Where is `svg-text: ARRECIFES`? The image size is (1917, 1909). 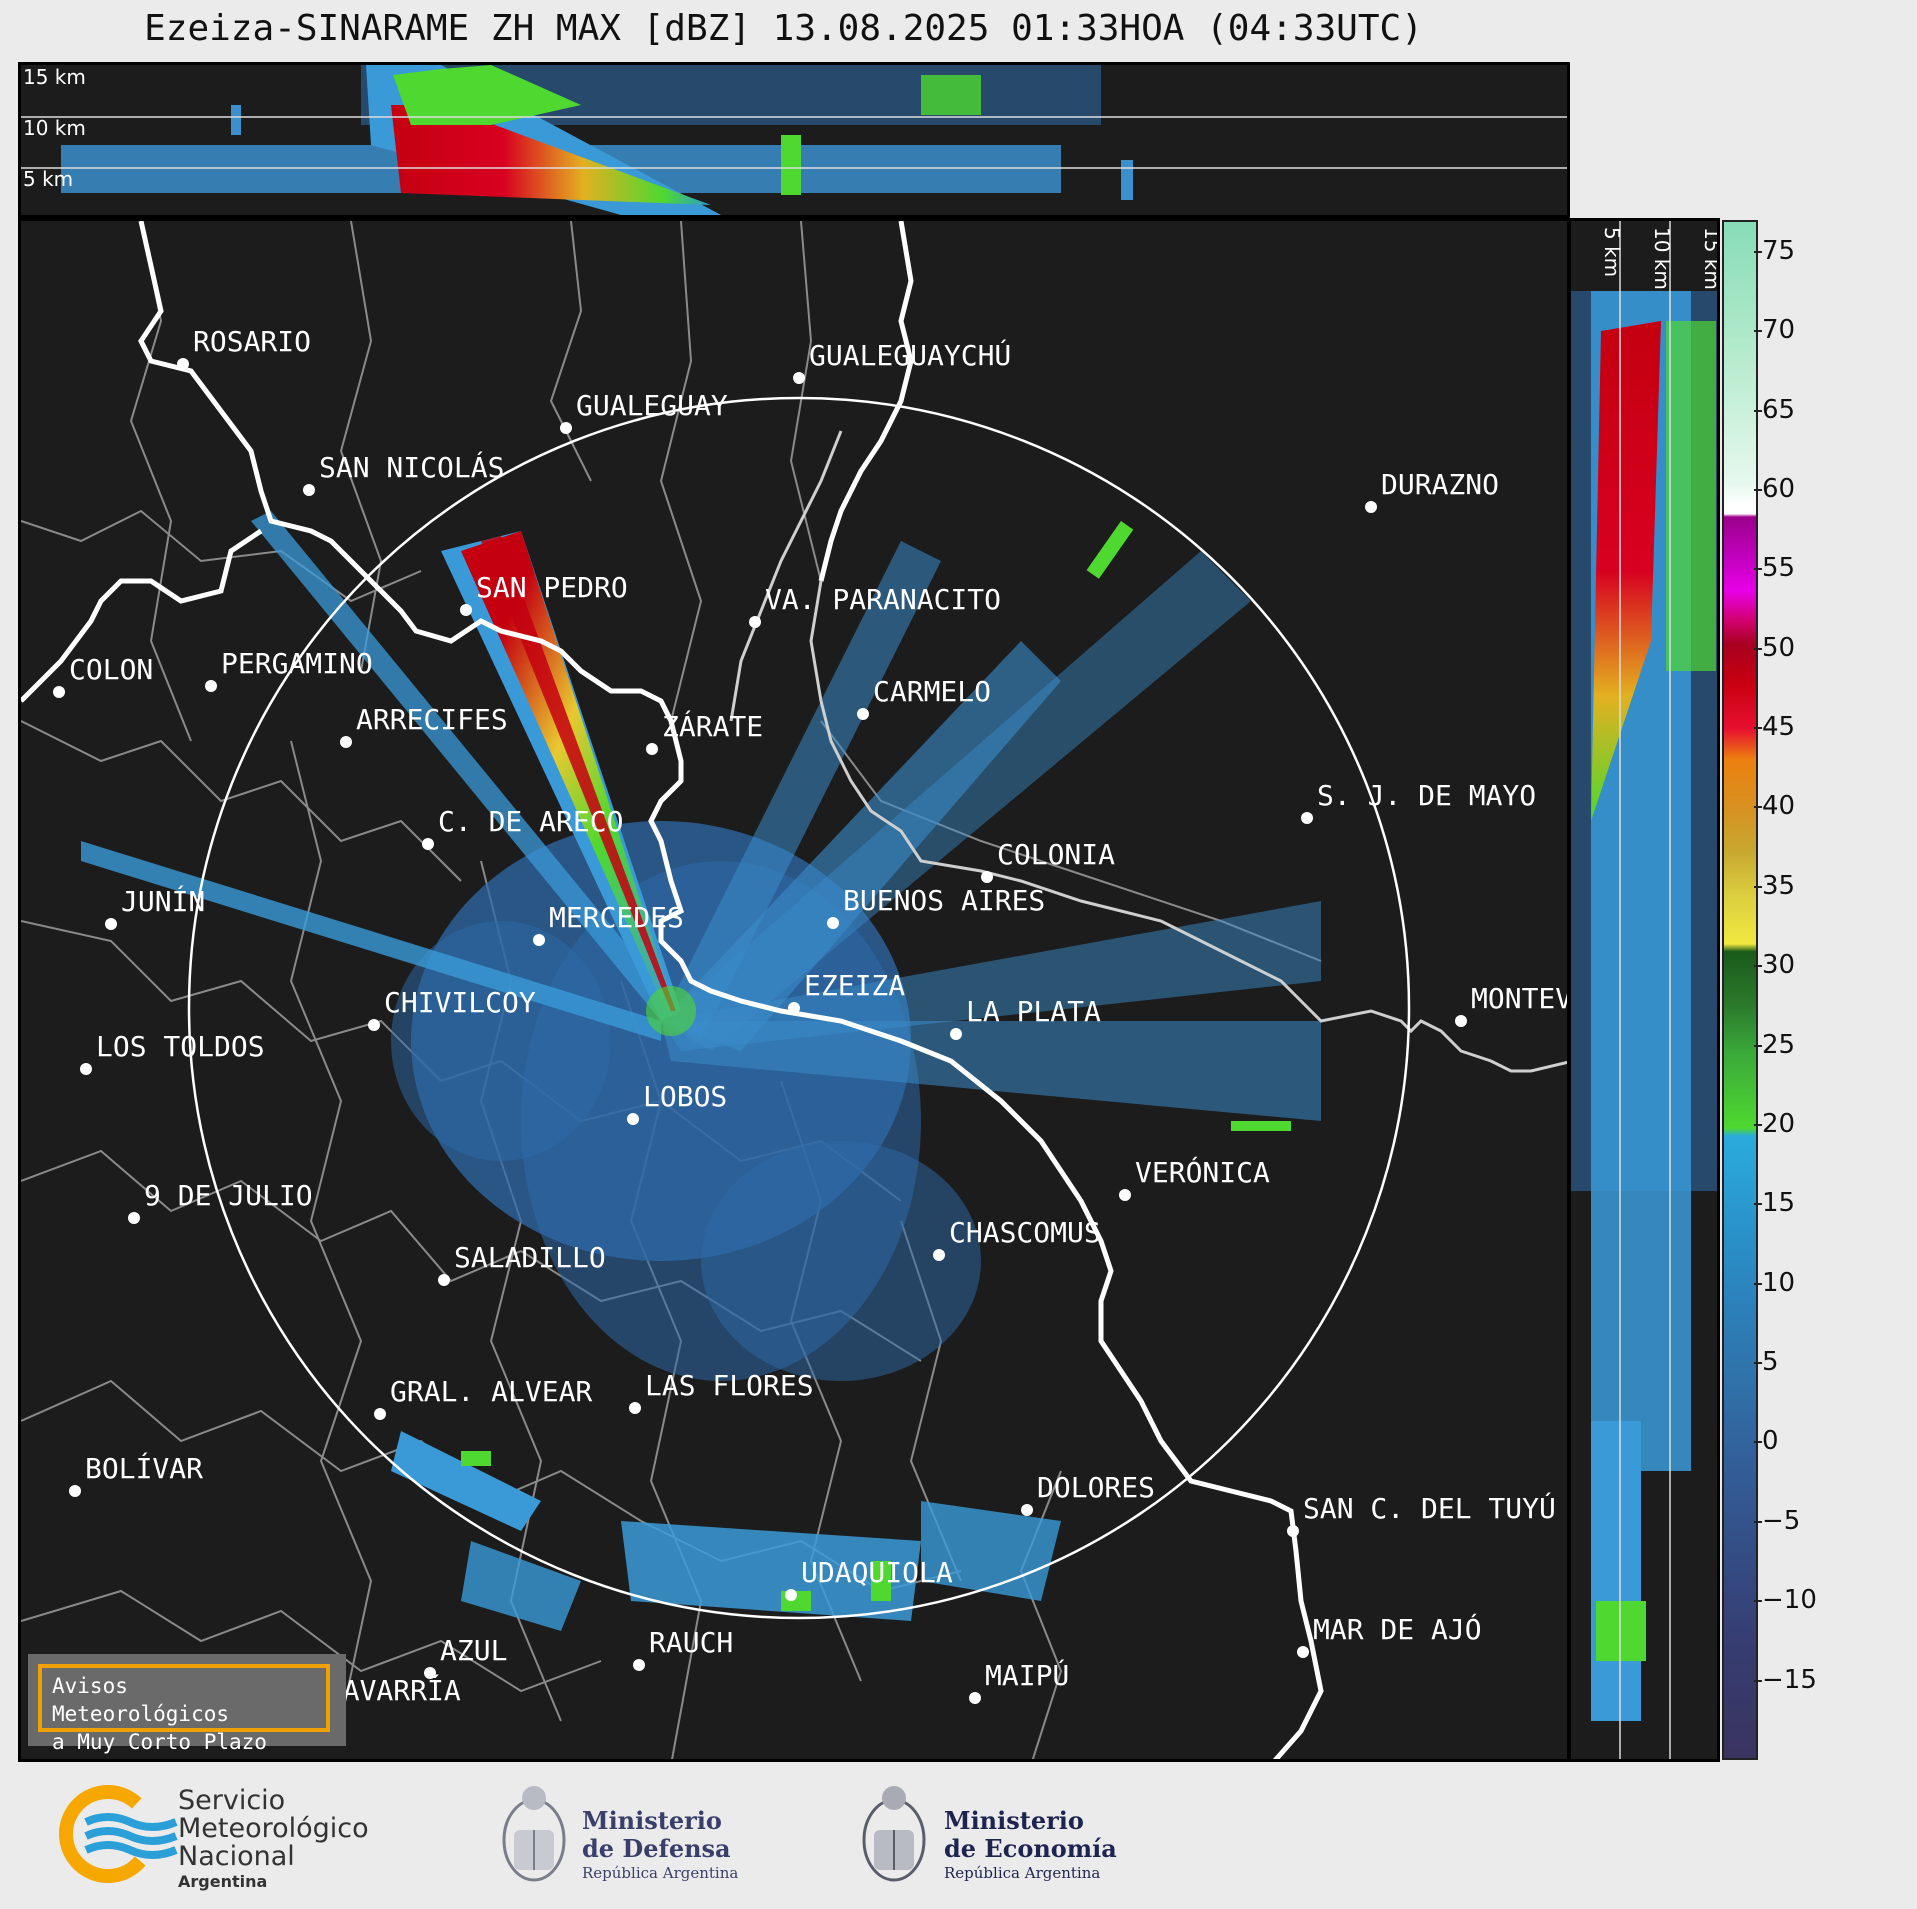
svg-text: ARRECIFES is located at coordinates (432, 719).